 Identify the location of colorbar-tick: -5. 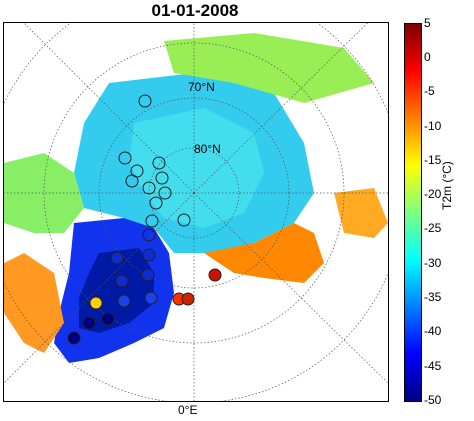
(429, 91).